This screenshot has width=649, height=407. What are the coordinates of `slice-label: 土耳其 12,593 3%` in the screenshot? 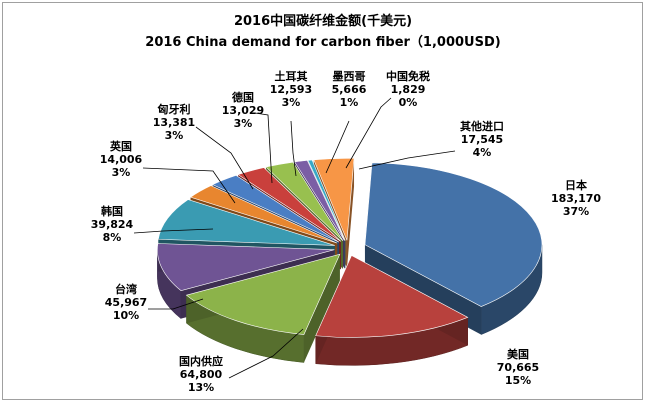 It's located at (291, 89).